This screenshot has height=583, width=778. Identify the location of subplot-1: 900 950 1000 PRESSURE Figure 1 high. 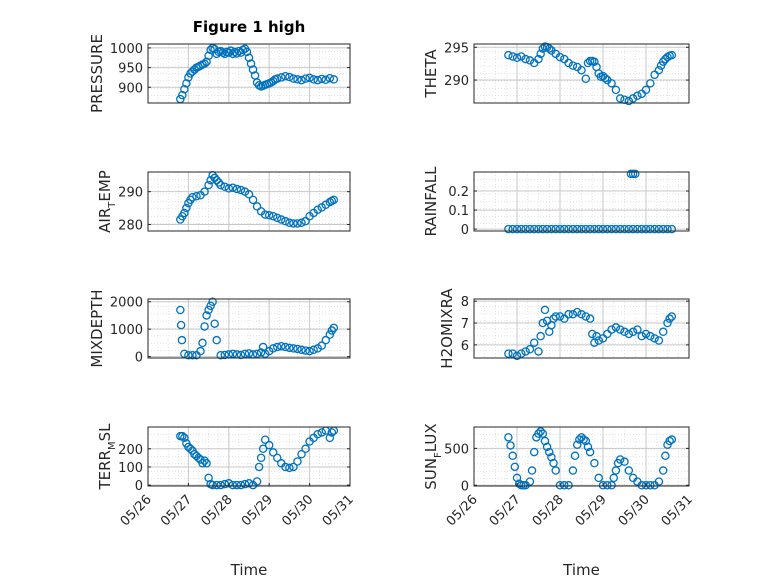
(219, 65).